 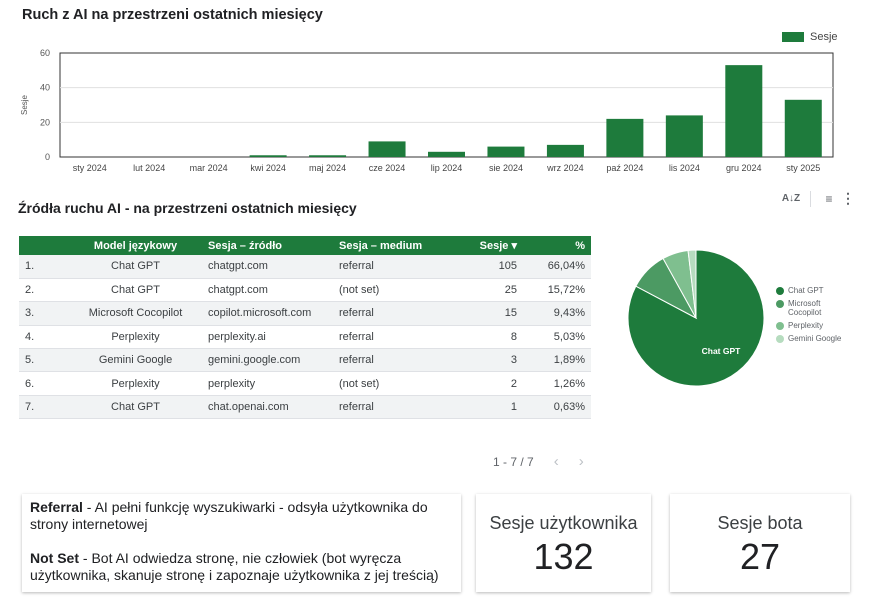 I want to click on prev-page-icon: ‹, so click(x=556, y=461).